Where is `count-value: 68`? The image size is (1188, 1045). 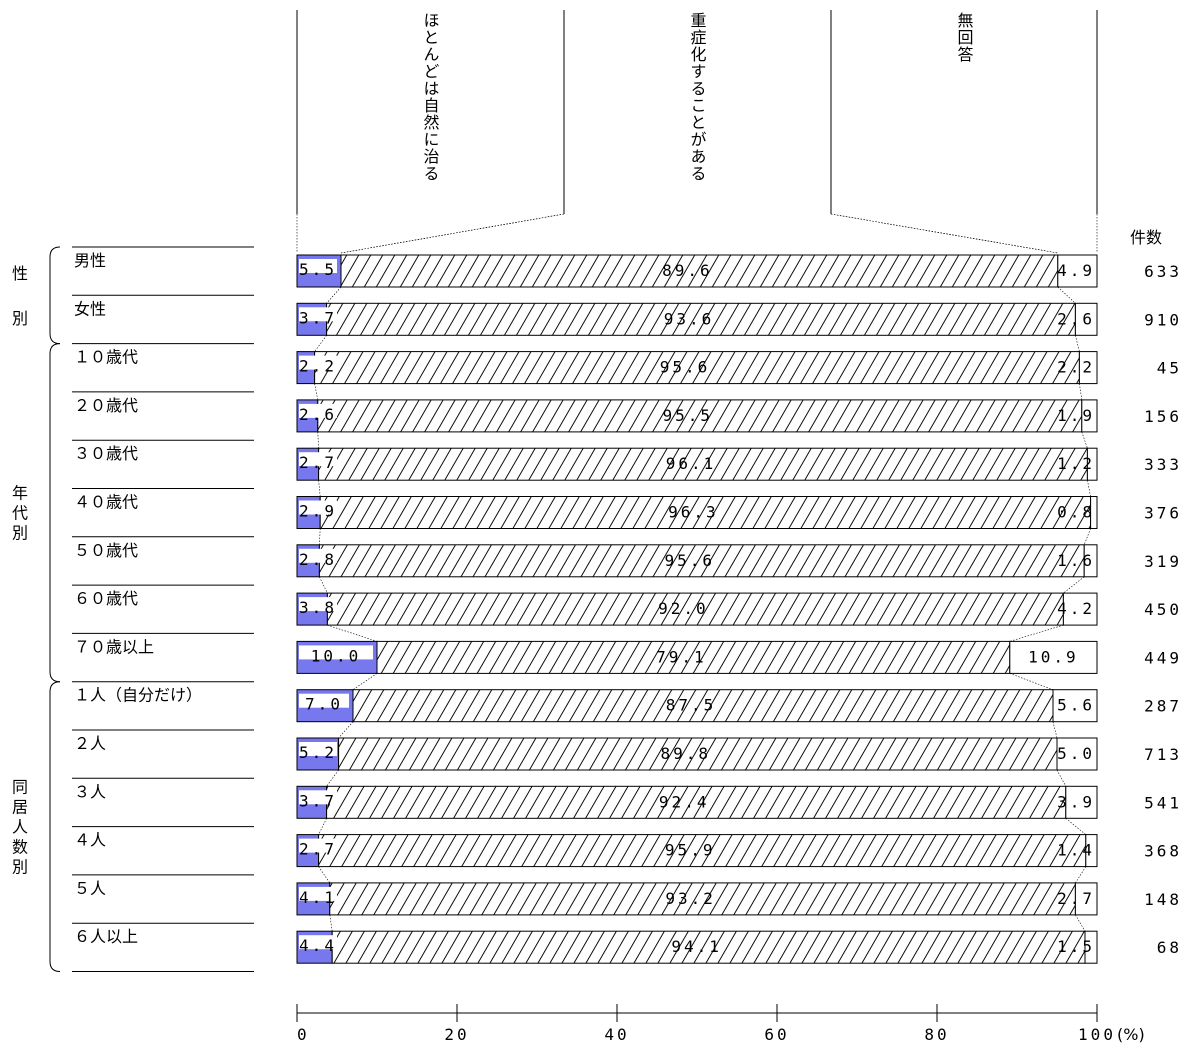
count-value: 68 is located at coordinates (1169, 947).